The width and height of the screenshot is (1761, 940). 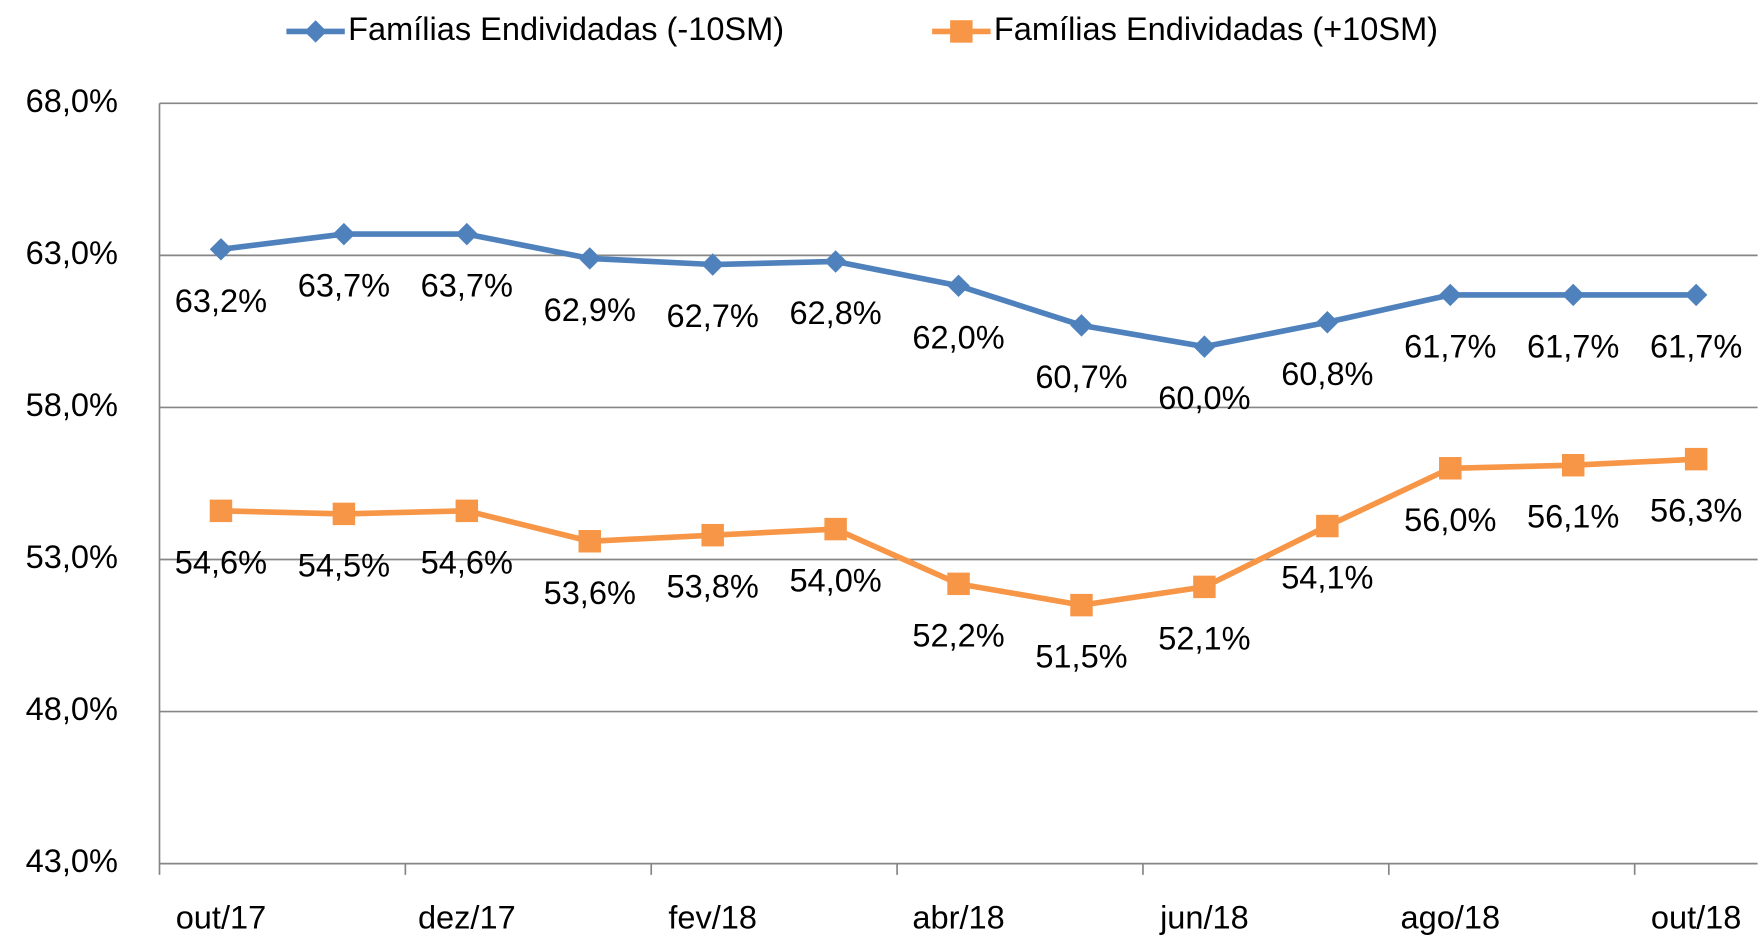 I want to click on data-label: 52,1%, so click(x=1204, y=638).